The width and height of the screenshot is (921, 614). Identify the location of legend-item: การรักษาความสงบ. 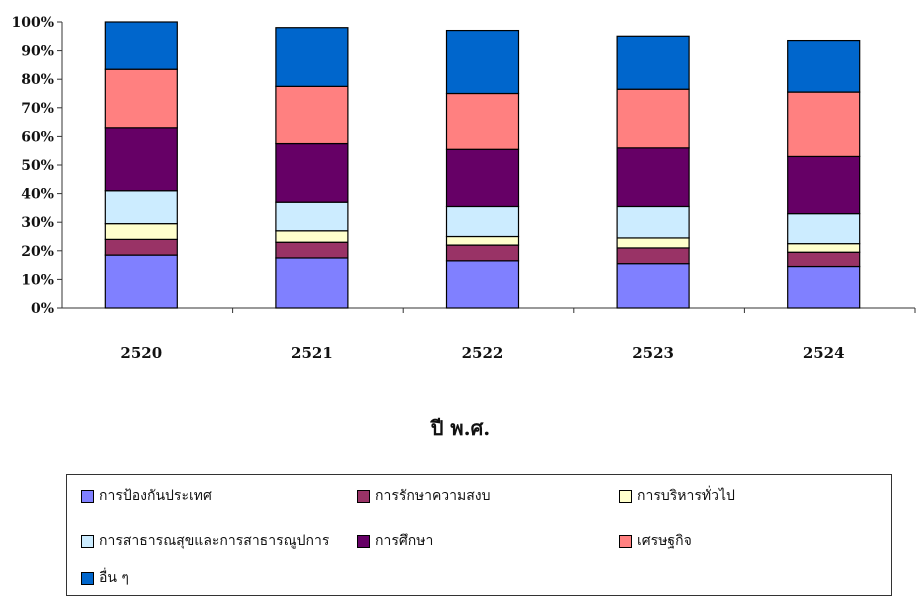
(424, 496).